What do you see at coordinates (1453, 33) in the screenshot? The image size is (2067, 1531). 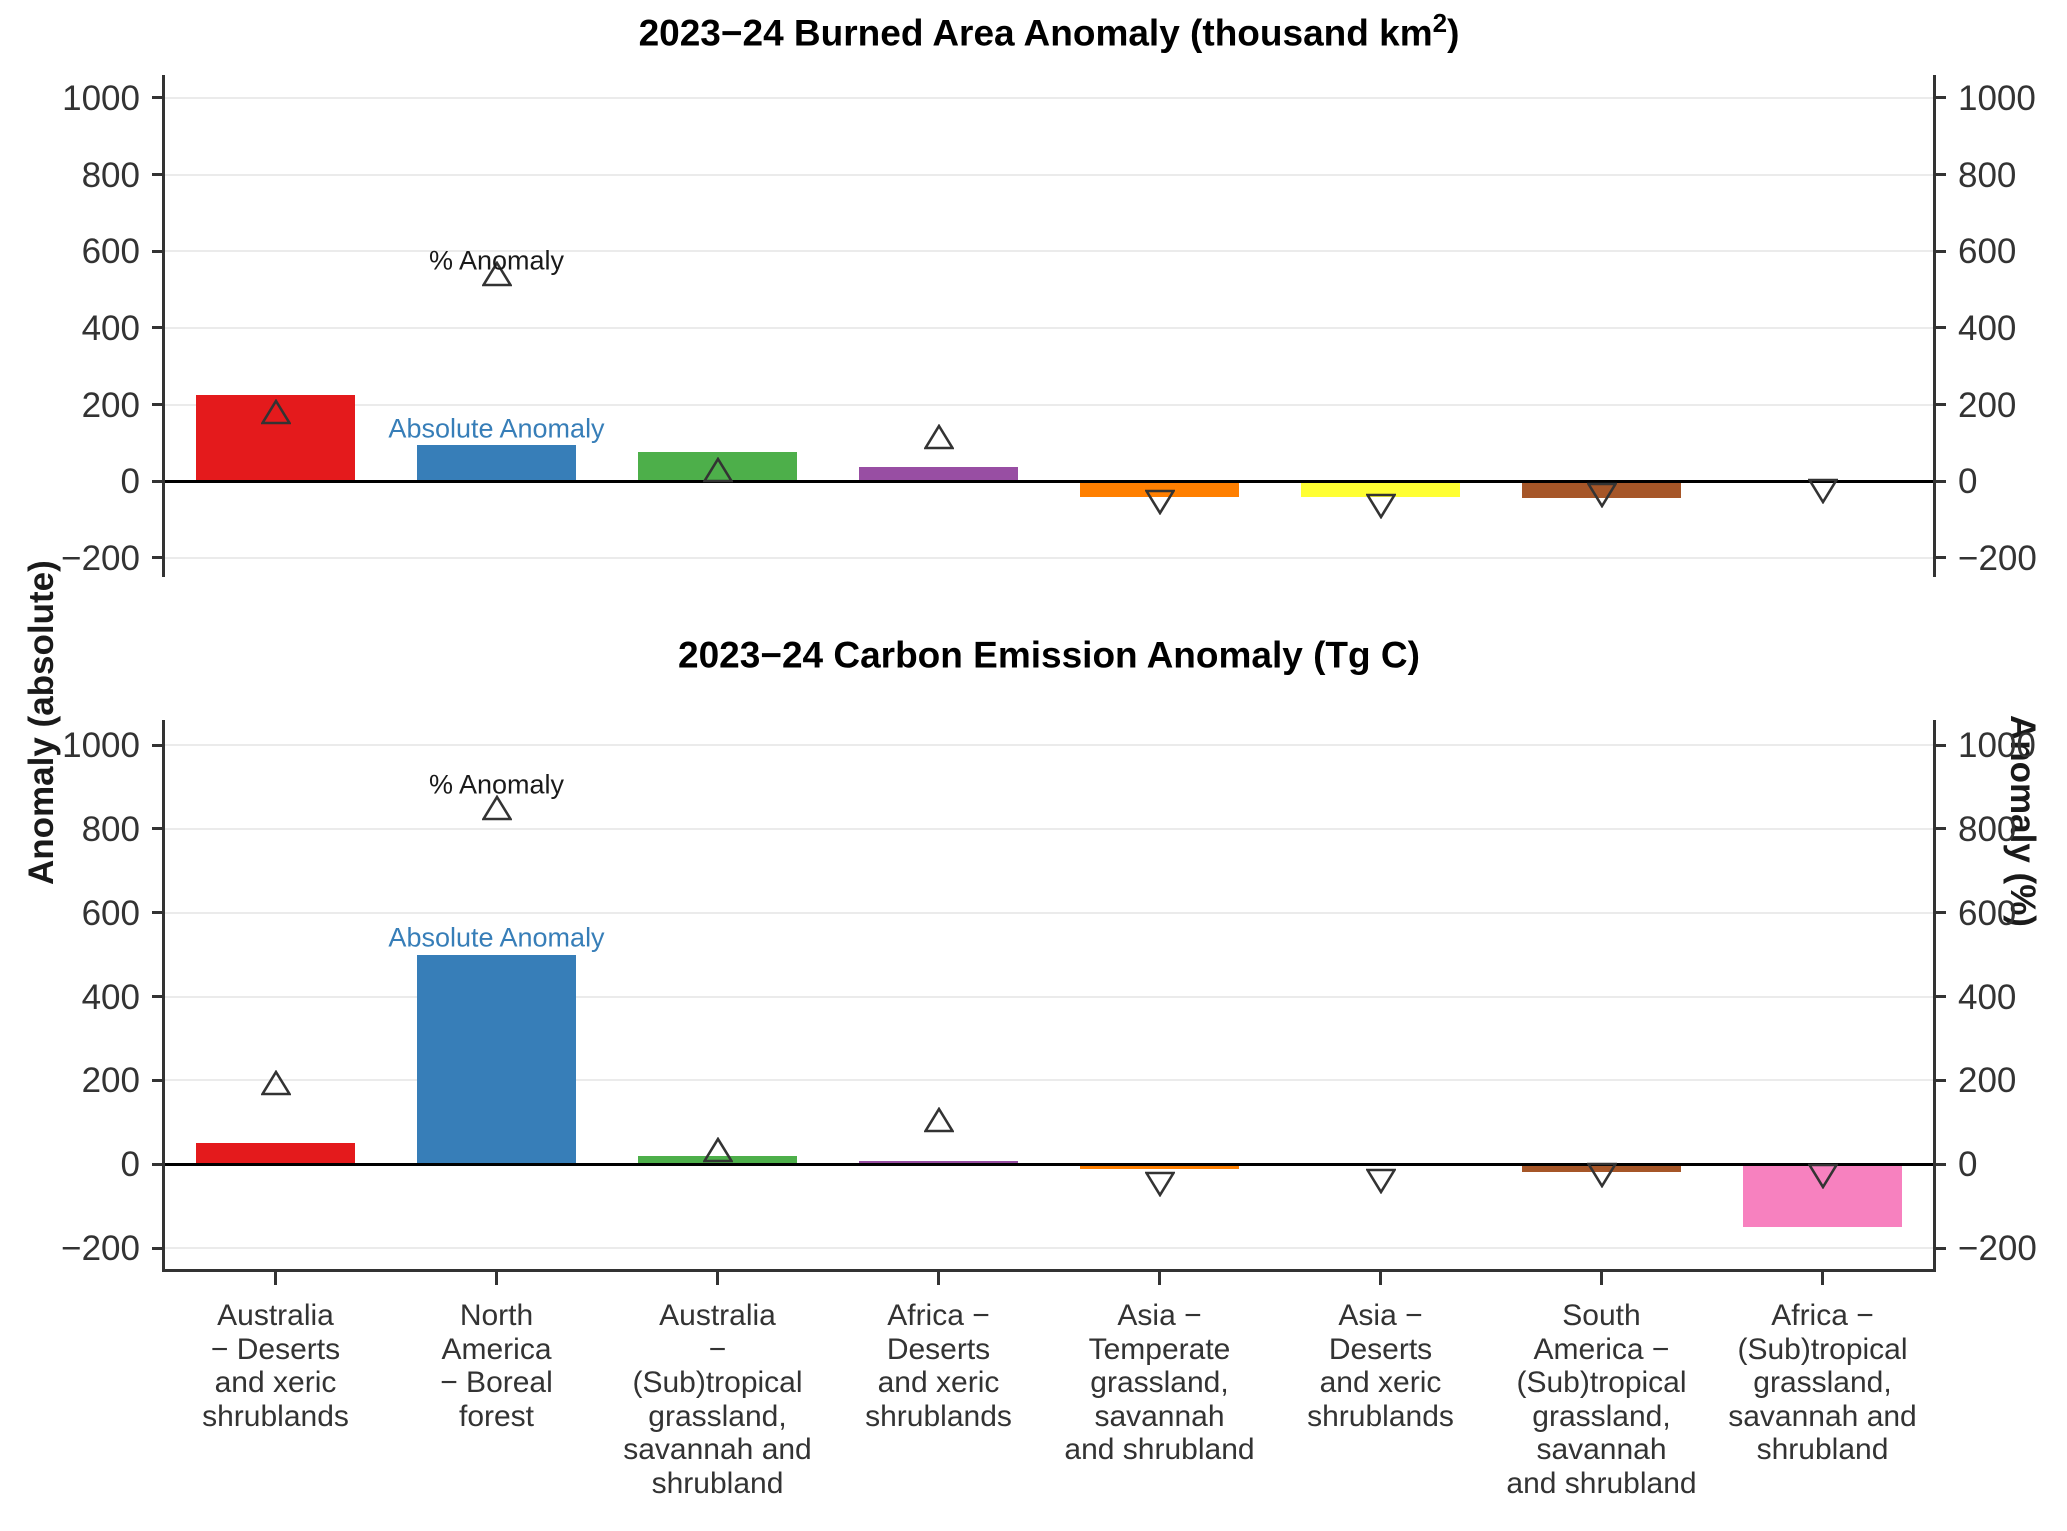 I see `chart1-title-suffix: )` at bounding box center [1453, 33].